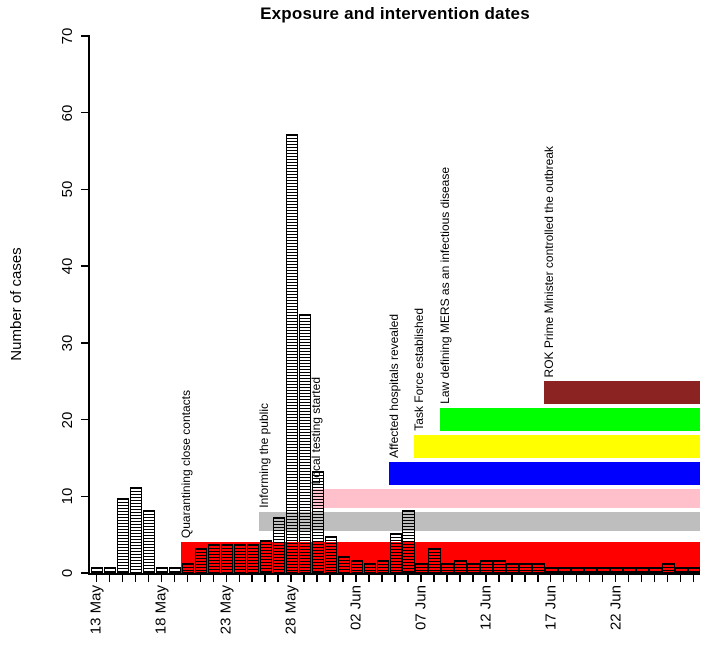 This screenshot has height=662, width=709. What do you see at coordinates (89, 305) in the screenshot?
I see `y-axis-line` at bounding box center [89, 305].